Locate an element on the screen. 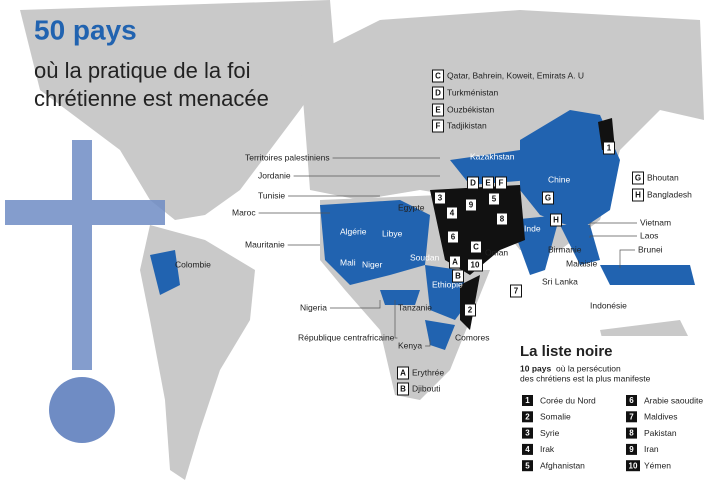 This screenshot has height=482, width=704. country-label: Algérie is located at coordinates (353, 231).